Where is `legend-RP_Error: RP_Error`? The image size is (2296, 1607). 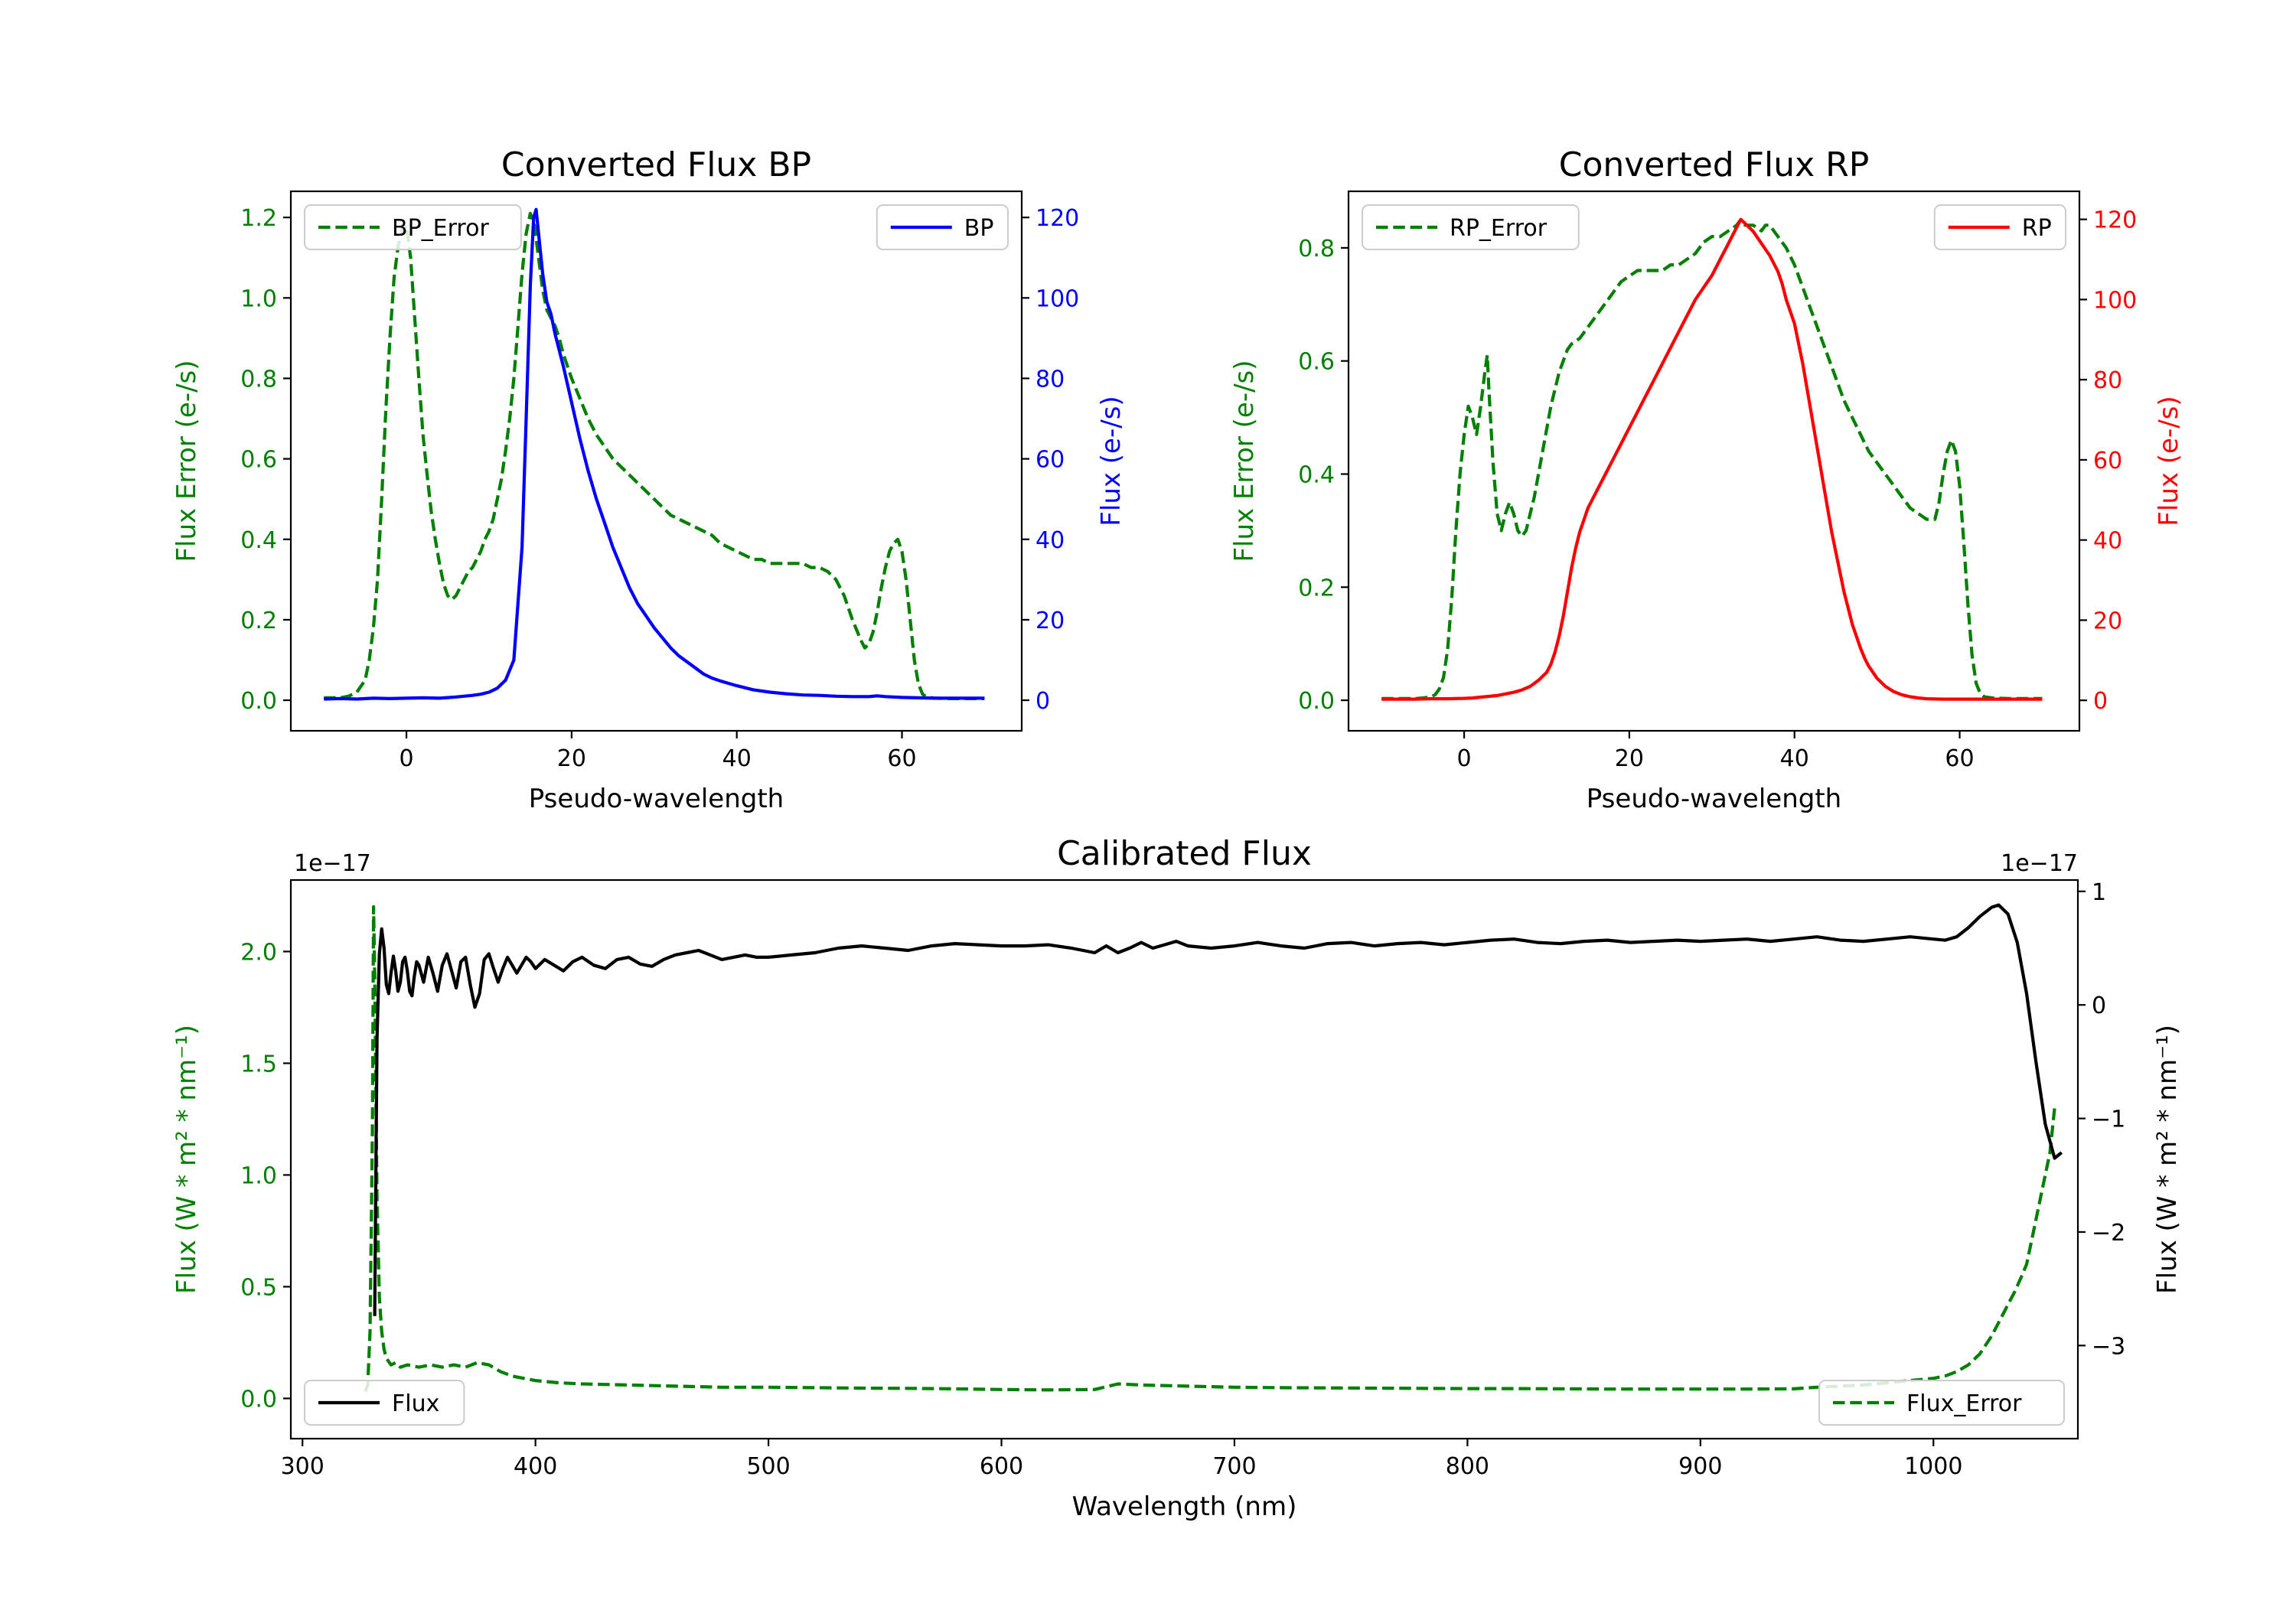 legend-RP_Error: RP_Error is located at coordinates (1471, 227).